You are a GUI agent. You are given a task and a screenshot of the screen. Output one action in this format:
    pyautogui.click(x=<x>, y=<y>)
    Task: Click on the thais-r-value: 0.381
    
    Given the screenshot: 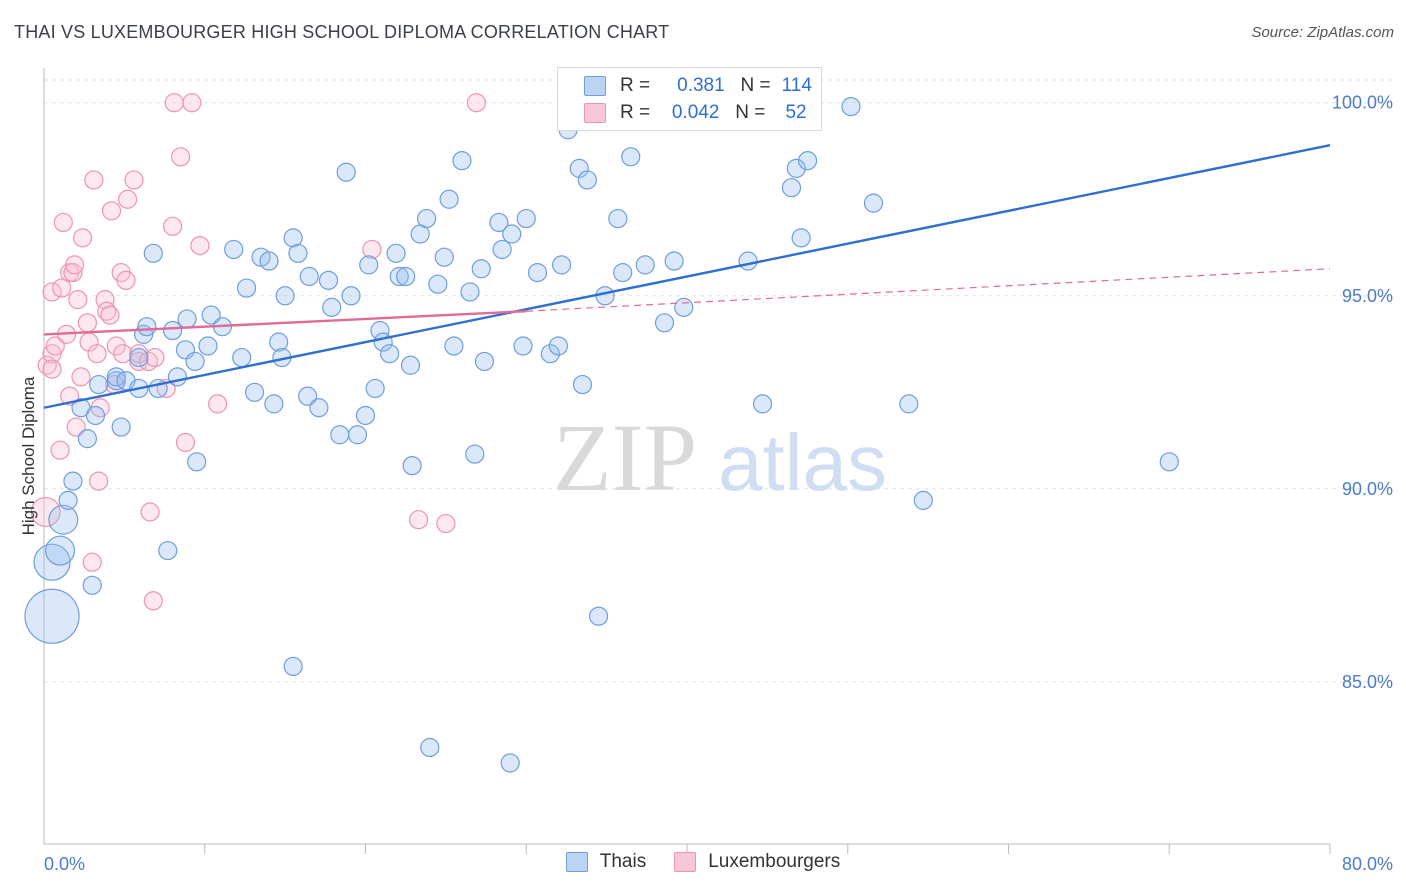 What is the action you would take?
    pyautogui.click(x=701, y=85)
    